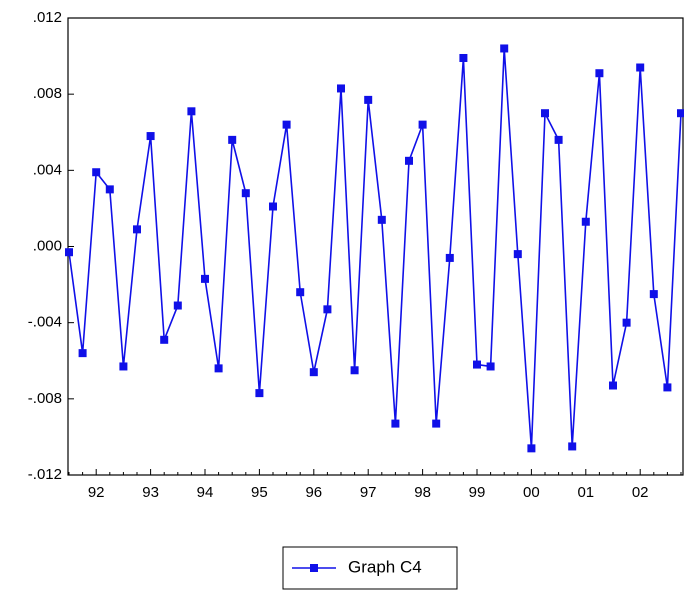  What do you see at coordinates (422, 492) in the screenshot?
I see `x-tick-label: 98` at bounding box center [422, 492].